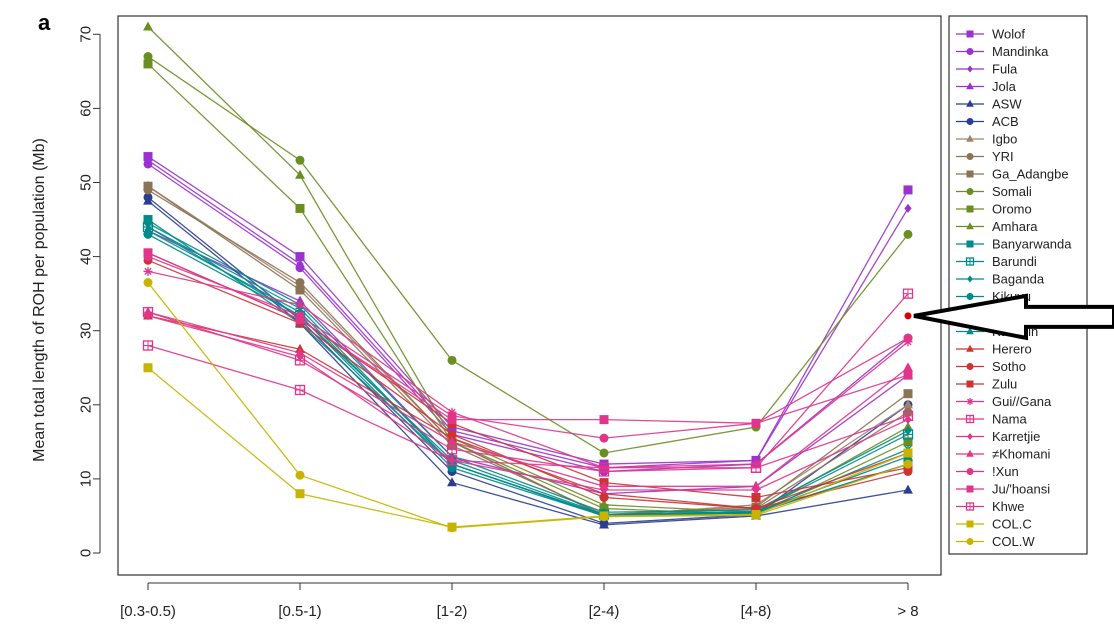 The height and width of the screenshot is (632, 1114). Describe the element at coordinates (1008, 506) in the screenshot. I see `legend-label: Khwe` at that location.